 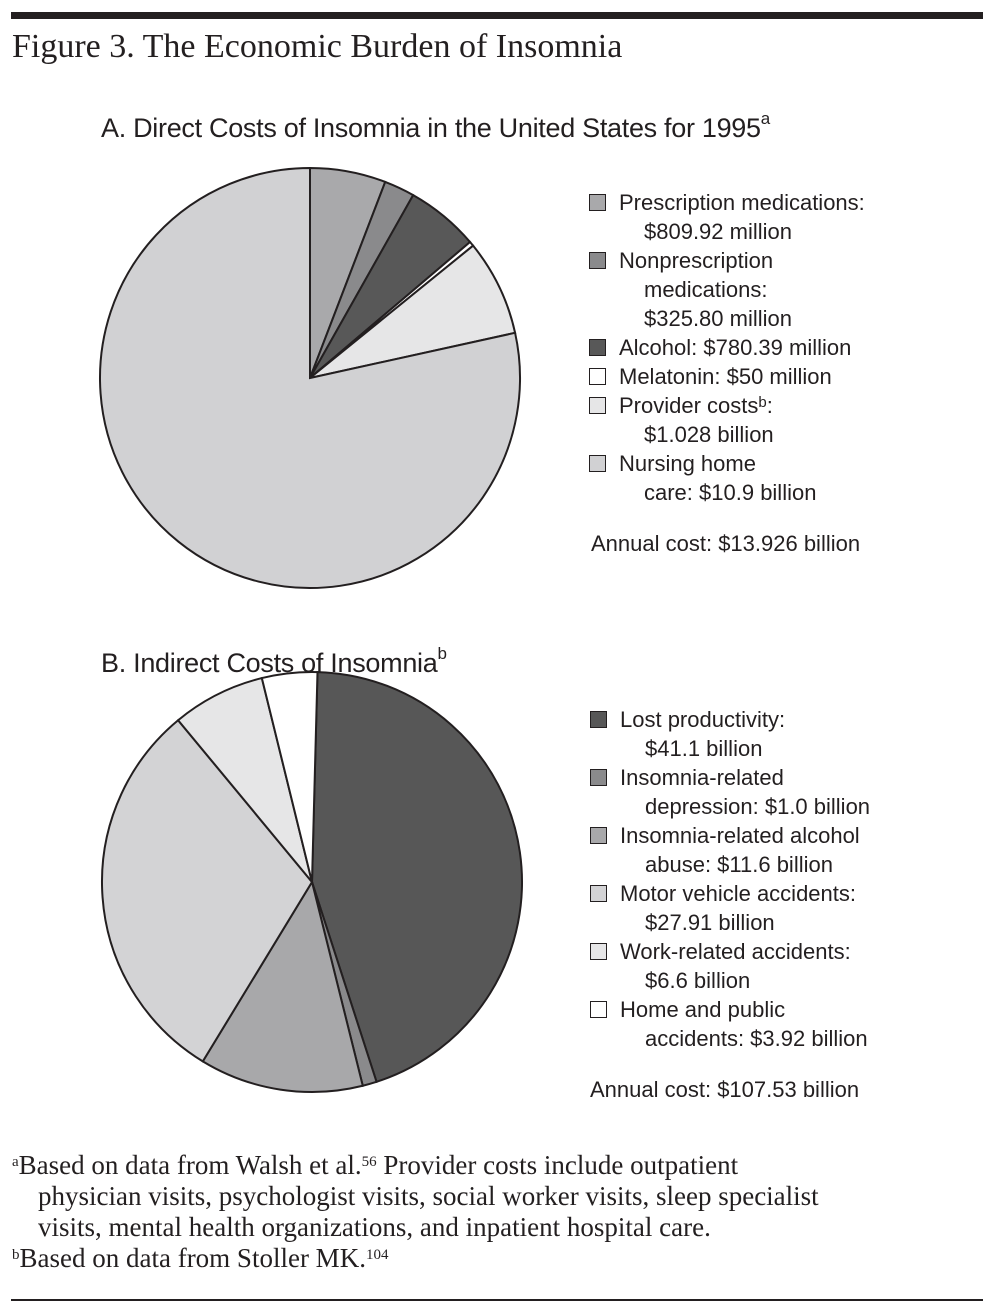 I want to click on legend-label-sup: b, so click(x=762, y=402).